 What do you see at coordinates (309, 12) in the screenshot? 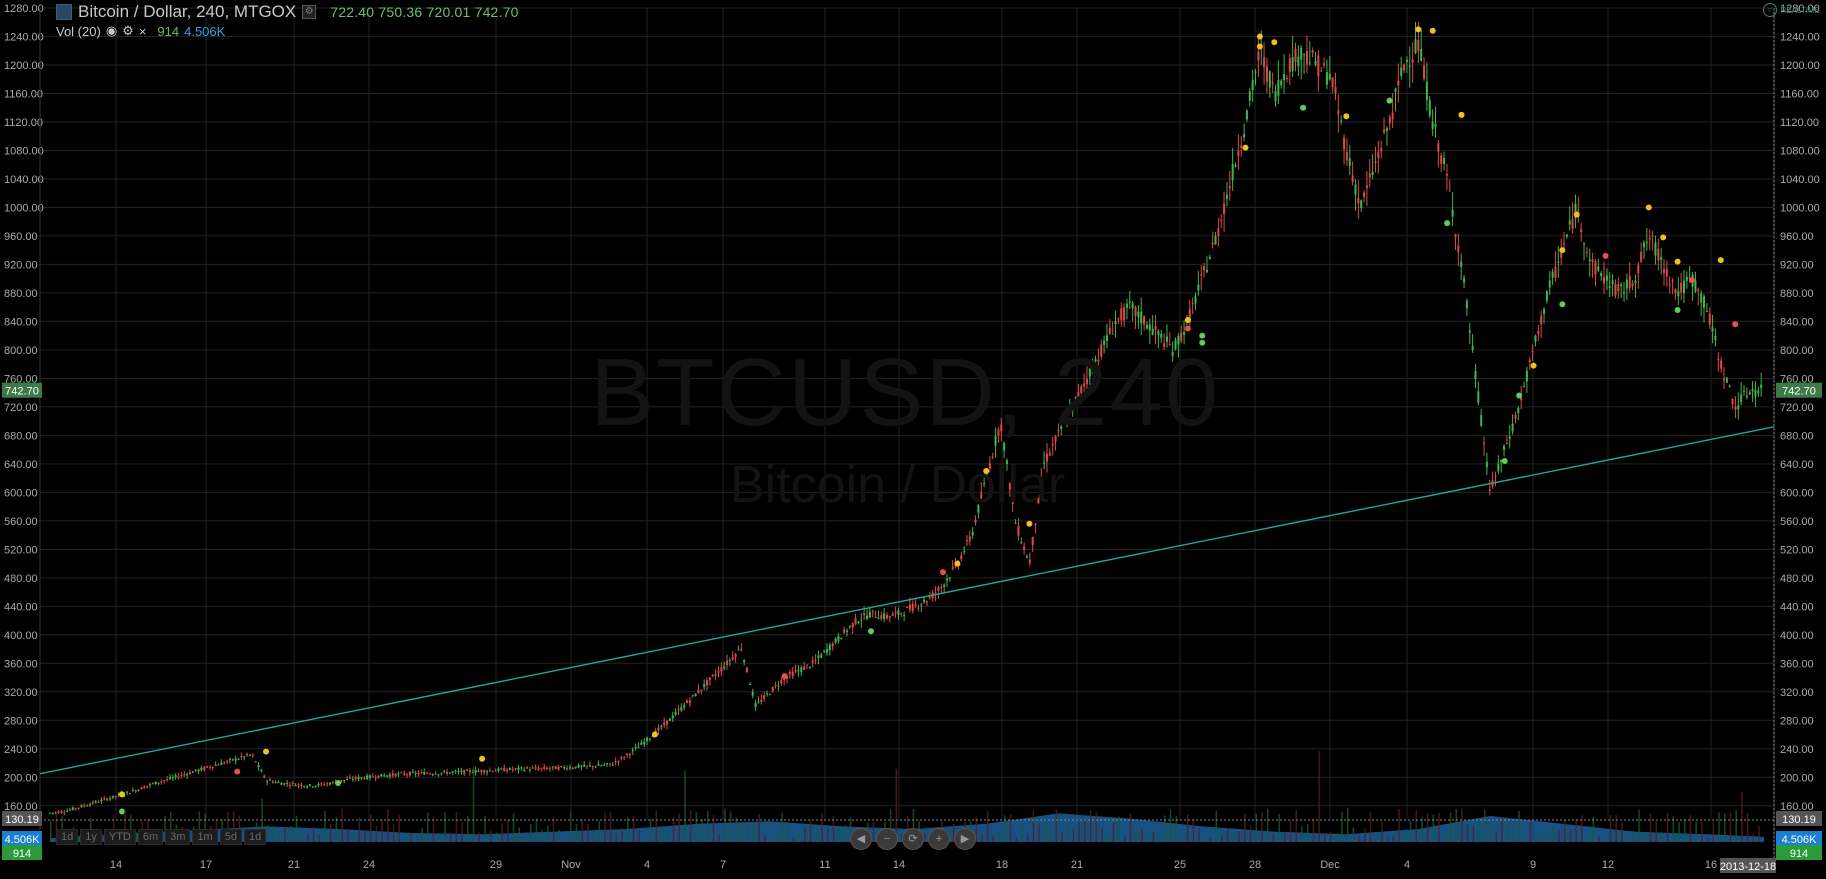
I see `settings-icon: ⚙` at bounding box center [309, 12].